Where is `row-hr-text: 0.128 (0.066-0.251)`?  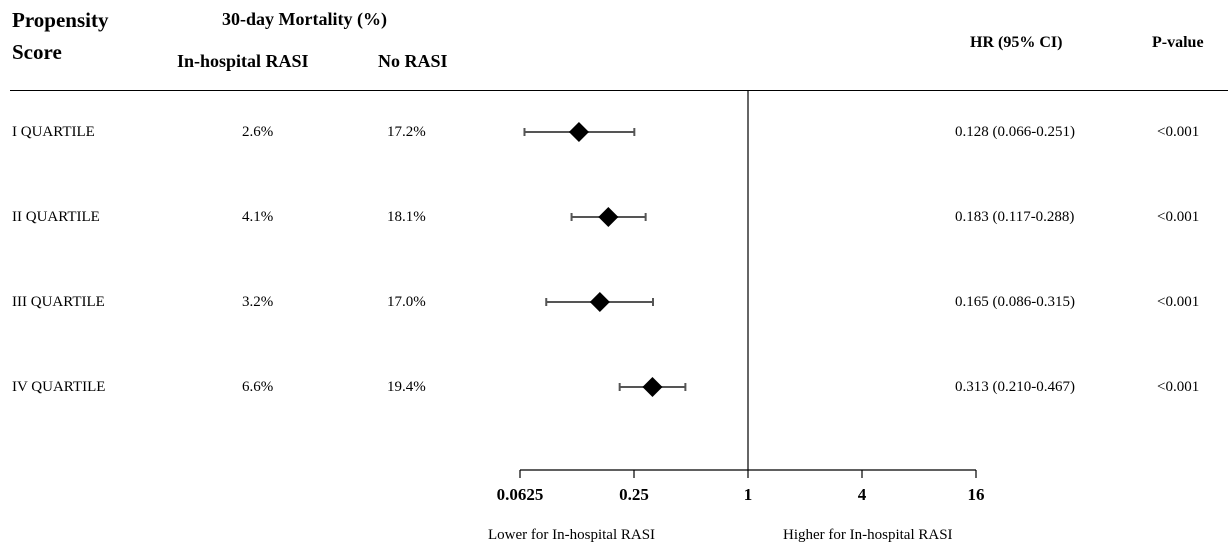
row-hr-text: 0.128 (0.066-0.251) is located at coordinates (1015, 132).